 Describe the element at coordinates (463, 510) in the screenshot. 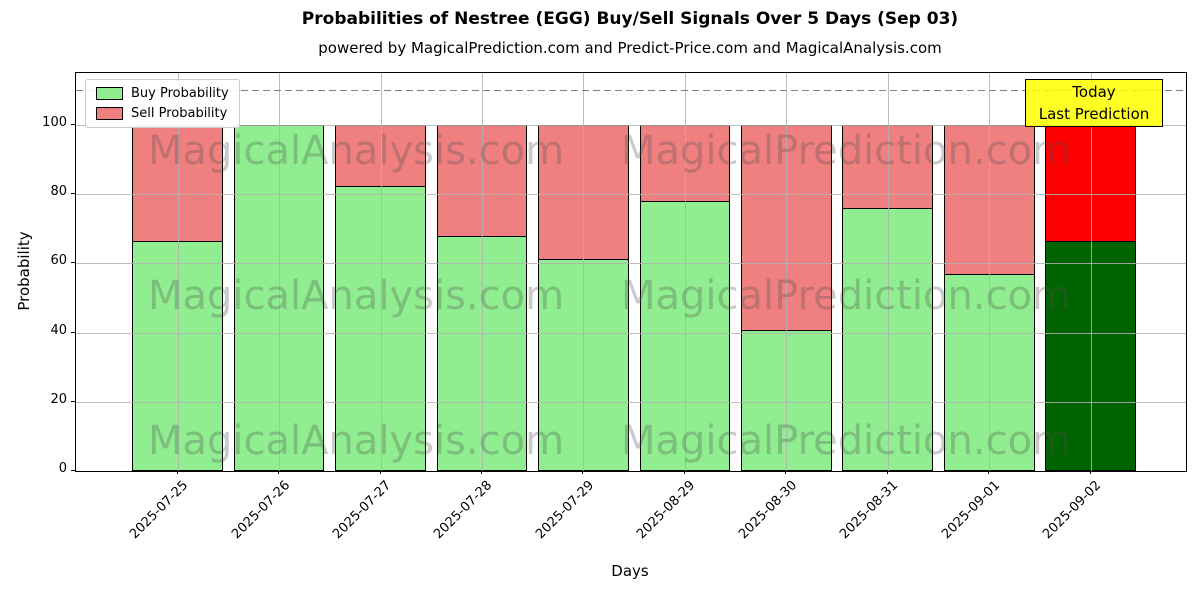

I see `x-tick-label: 2025-07-28` at that location.